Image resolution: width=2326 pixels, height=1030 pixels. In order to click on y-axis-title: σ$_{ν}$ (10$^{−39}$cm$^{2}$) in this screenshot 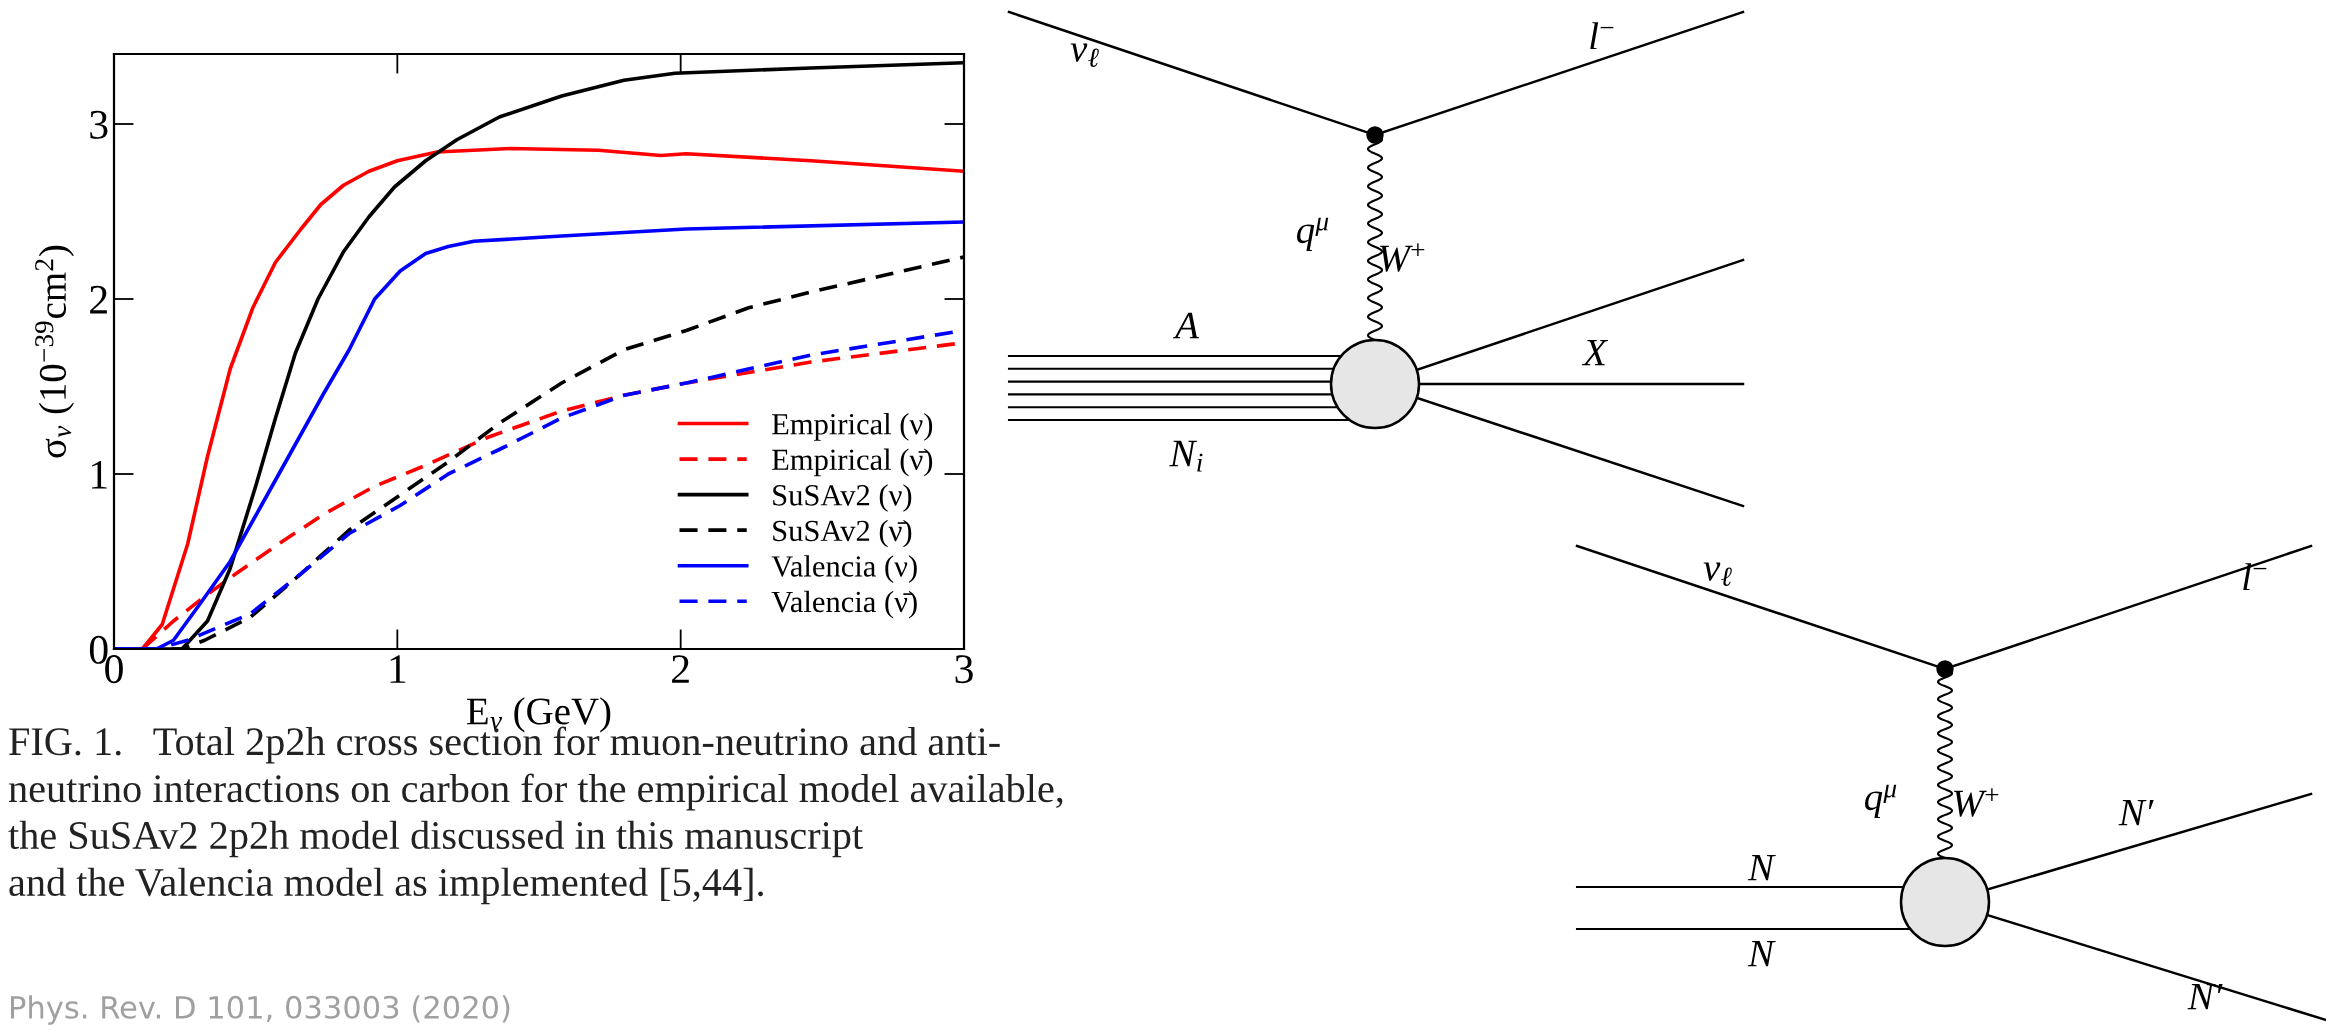, I will do `click(54, 351)`.